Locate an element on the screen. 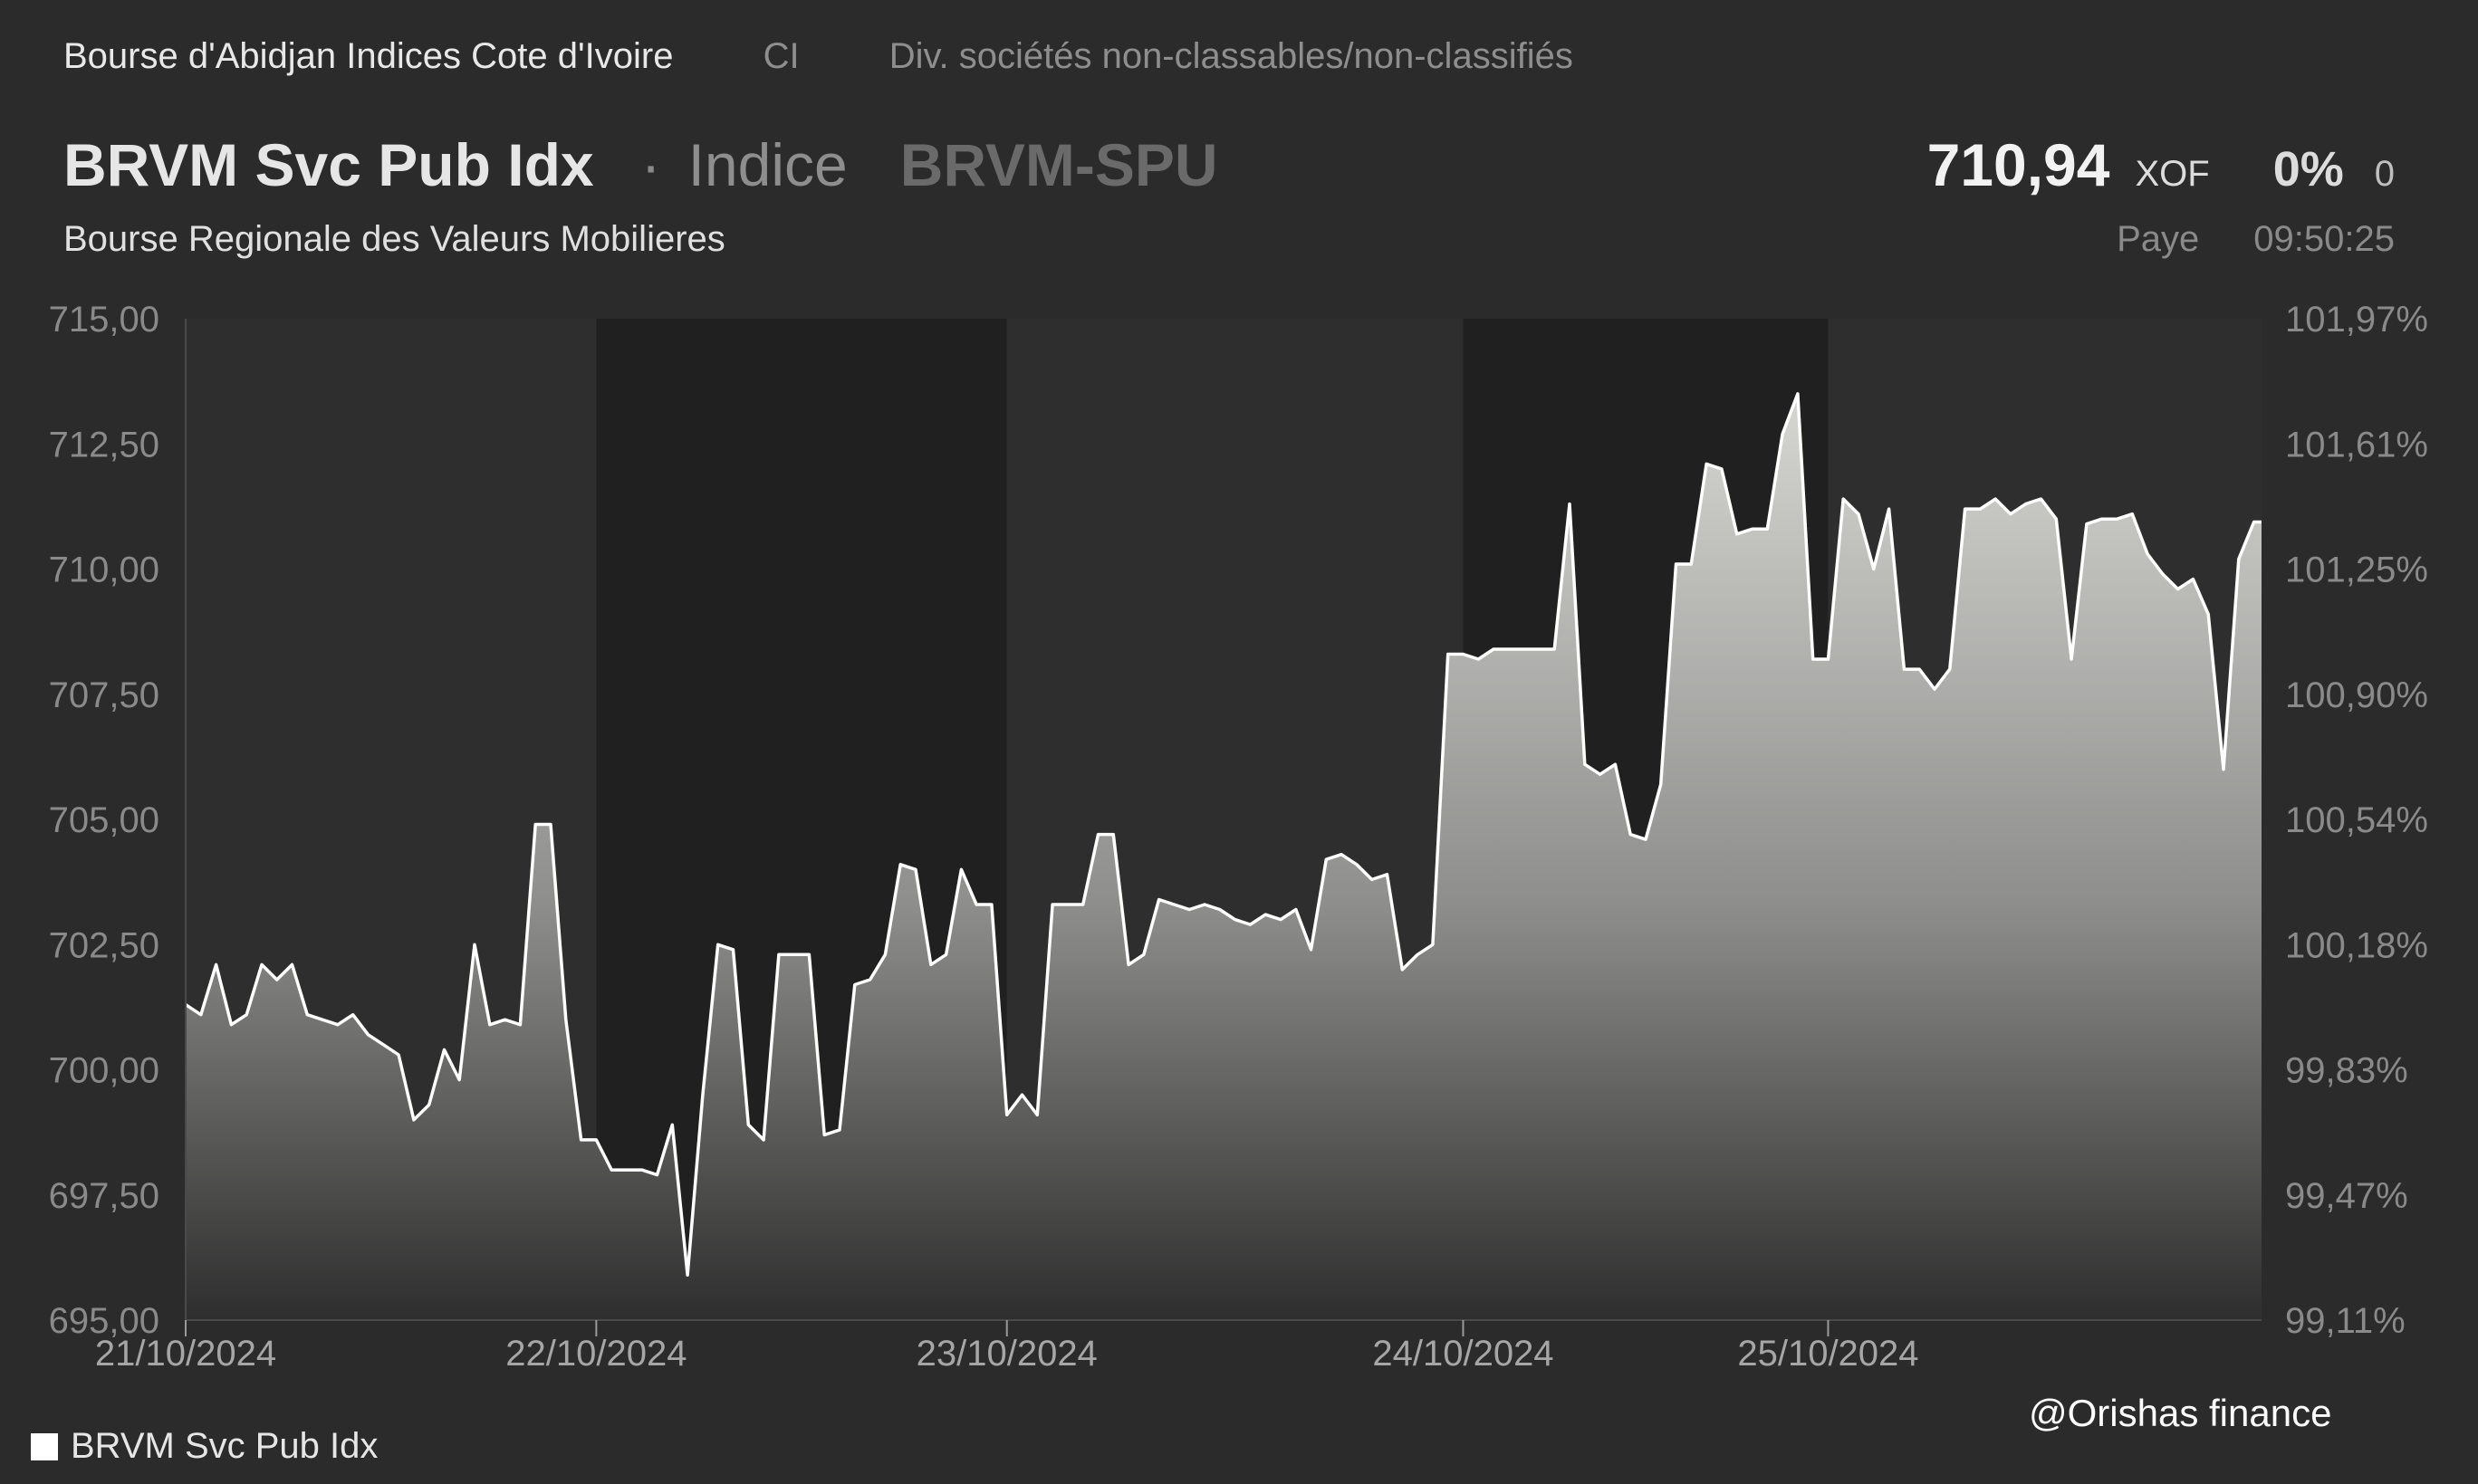 This screenshot has width=2478, height=1484. y-tick-right: 101,25% is located at coordinates (2356, 570).